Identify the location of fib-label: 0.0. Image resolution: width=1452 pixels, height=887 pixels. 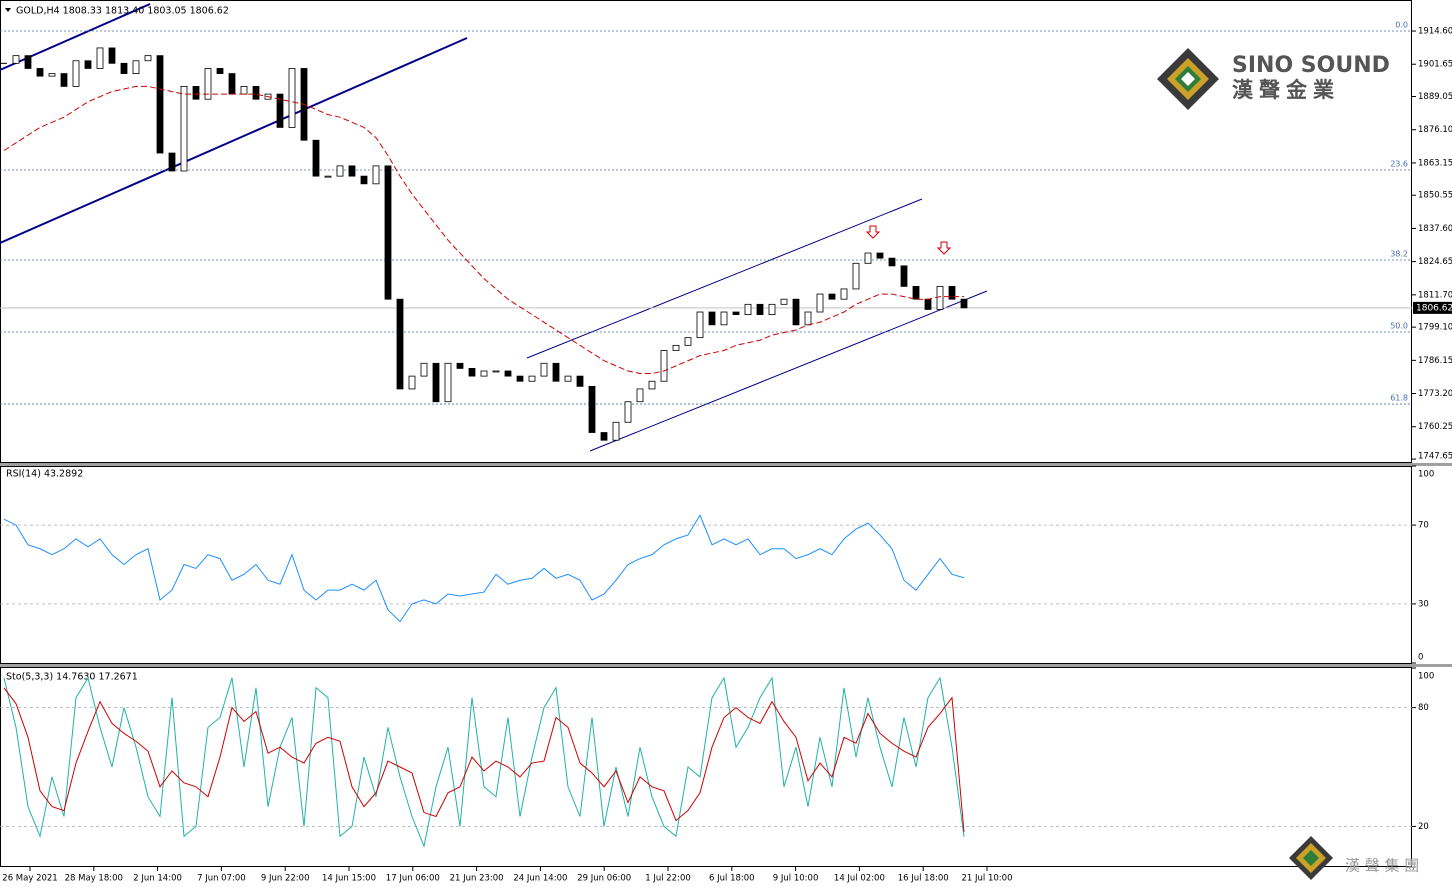
(1401, 25).